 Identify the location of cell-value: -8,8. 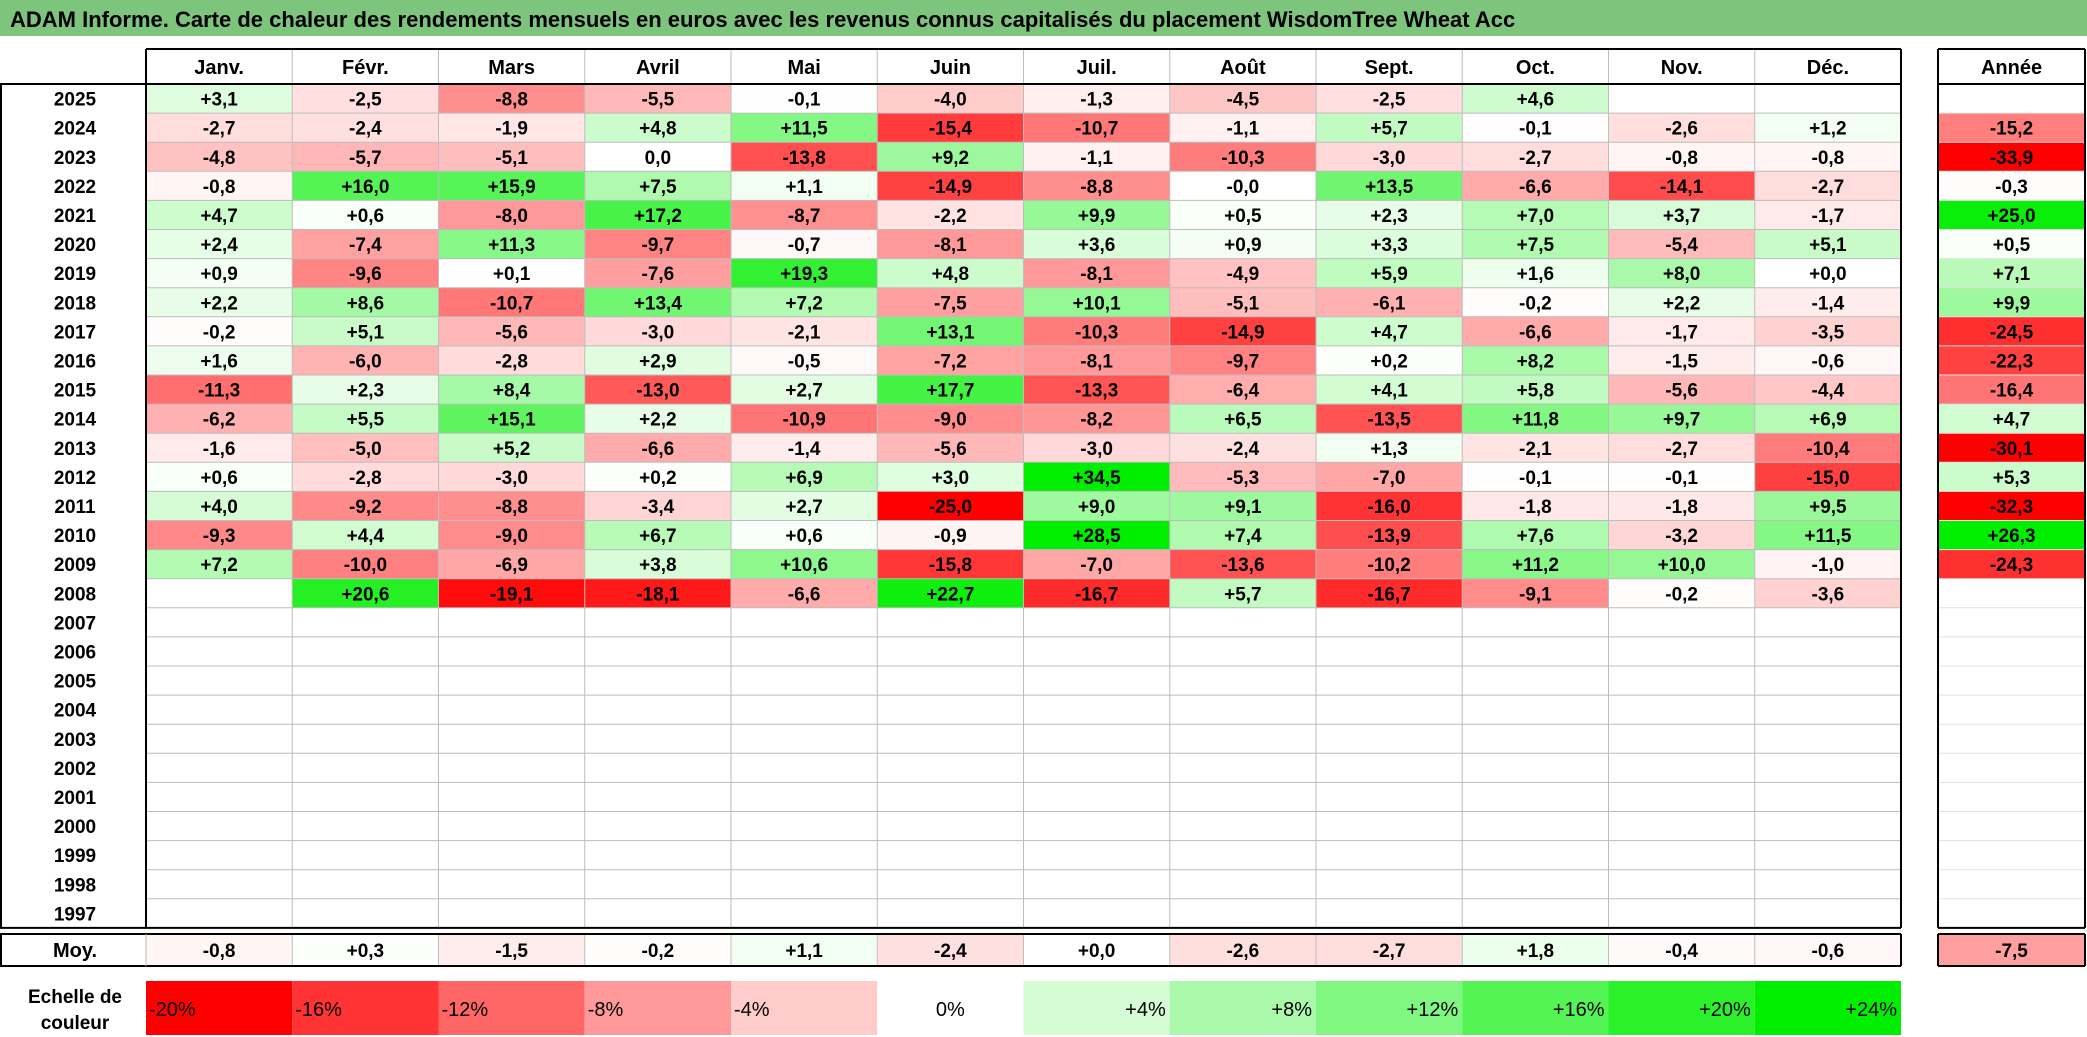
(1096, 187).